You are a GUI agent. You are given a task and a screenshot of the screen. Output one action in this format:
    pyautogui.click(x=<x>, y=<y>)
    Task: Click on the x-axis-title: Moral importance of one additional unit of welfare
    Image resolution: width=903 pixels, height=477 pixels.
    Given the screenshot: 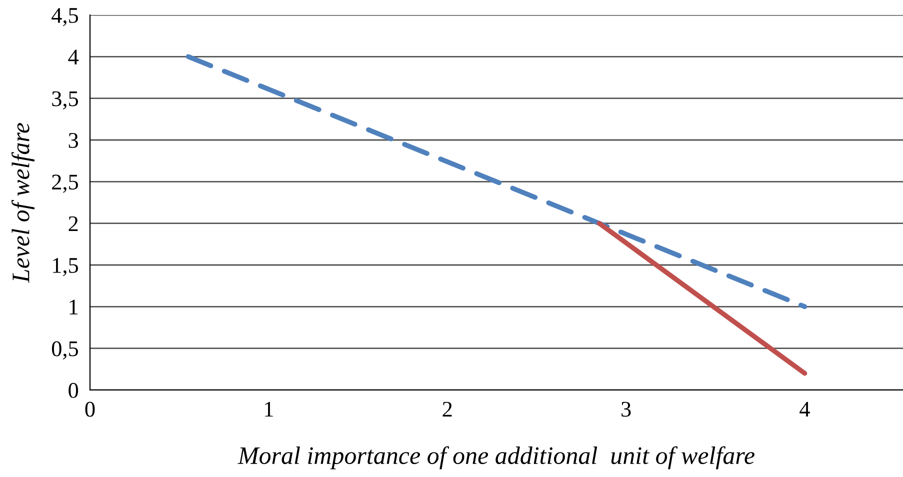 What is the action you would take?
    pyautogui.click(x=496, y=458)
    